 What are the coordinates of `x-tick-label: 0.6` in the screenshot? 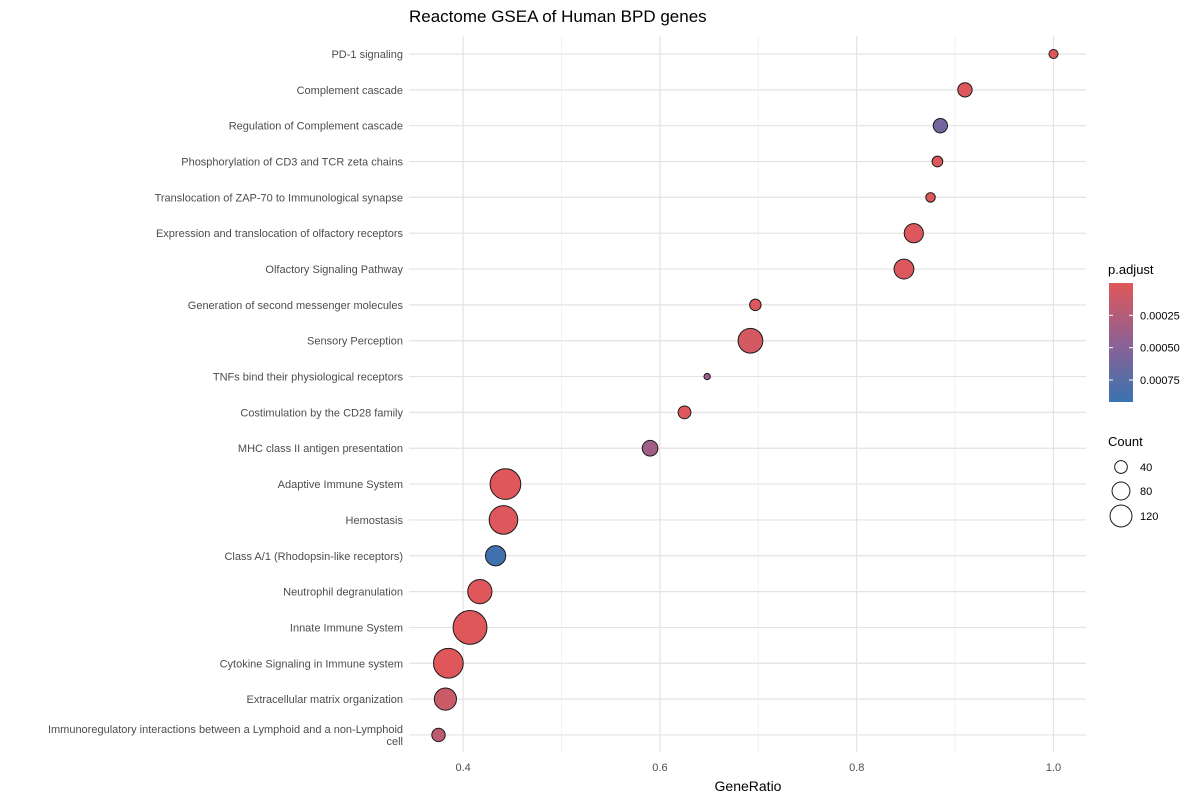 It's located at (659, 768).